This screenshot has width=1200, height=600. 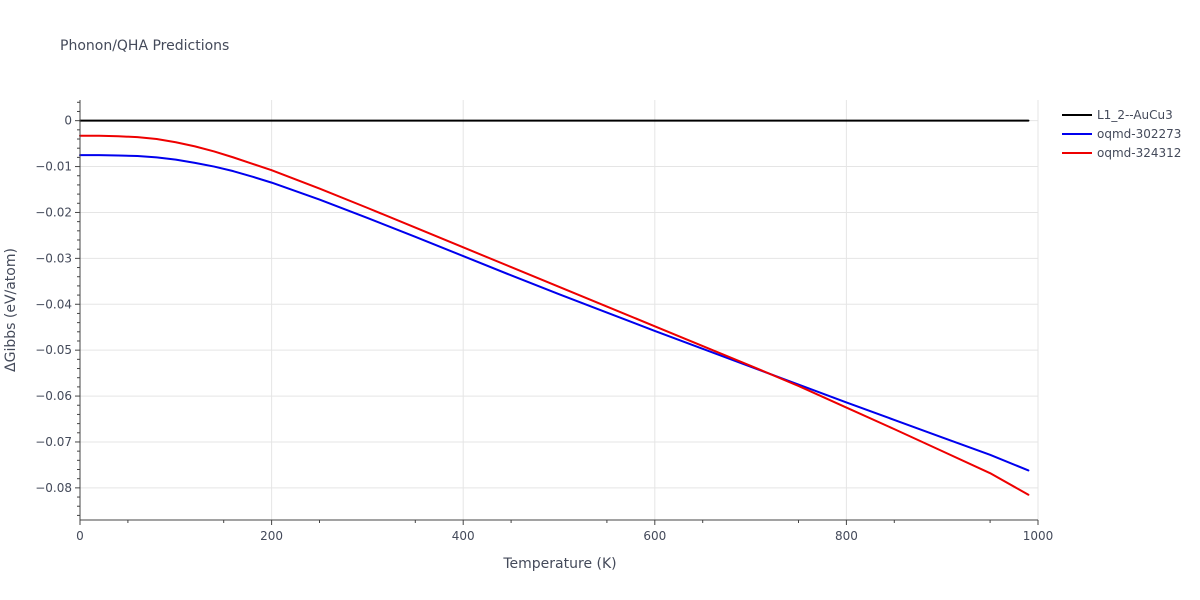 What do you see at coordinates (1135, 115) in the screenshot?
I see `legend-label: L1_2--AuCu3` at bounding box center [1135, 115].